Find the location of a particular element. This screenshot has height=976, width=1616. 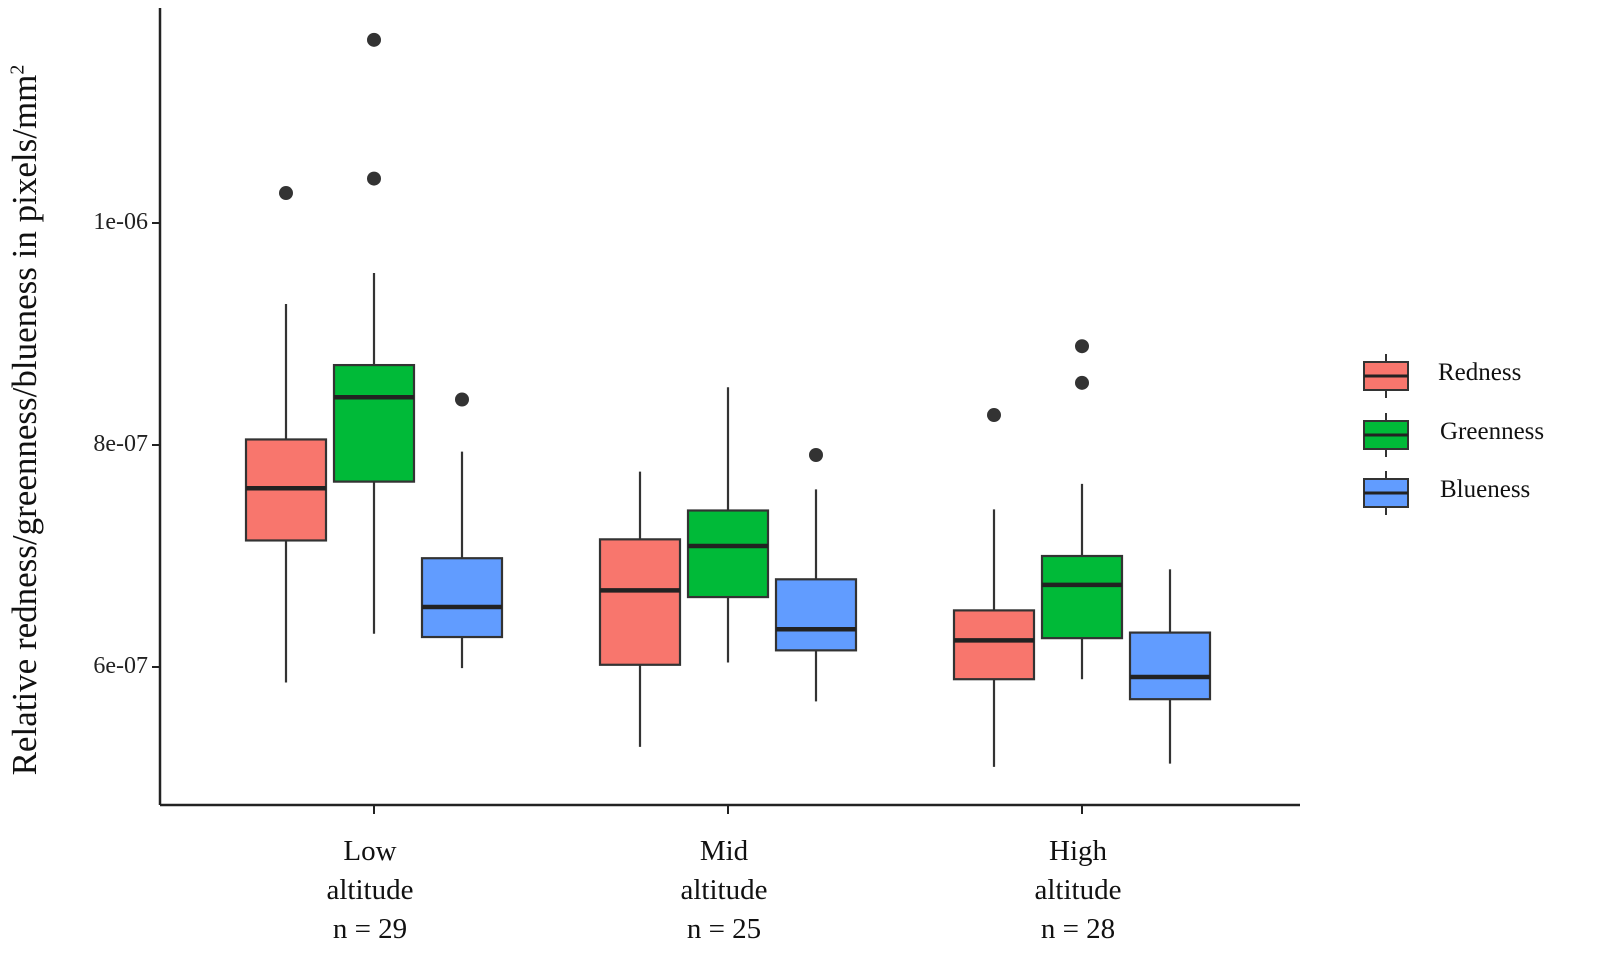

box-greenness-low is located at coordinates (374, 333).